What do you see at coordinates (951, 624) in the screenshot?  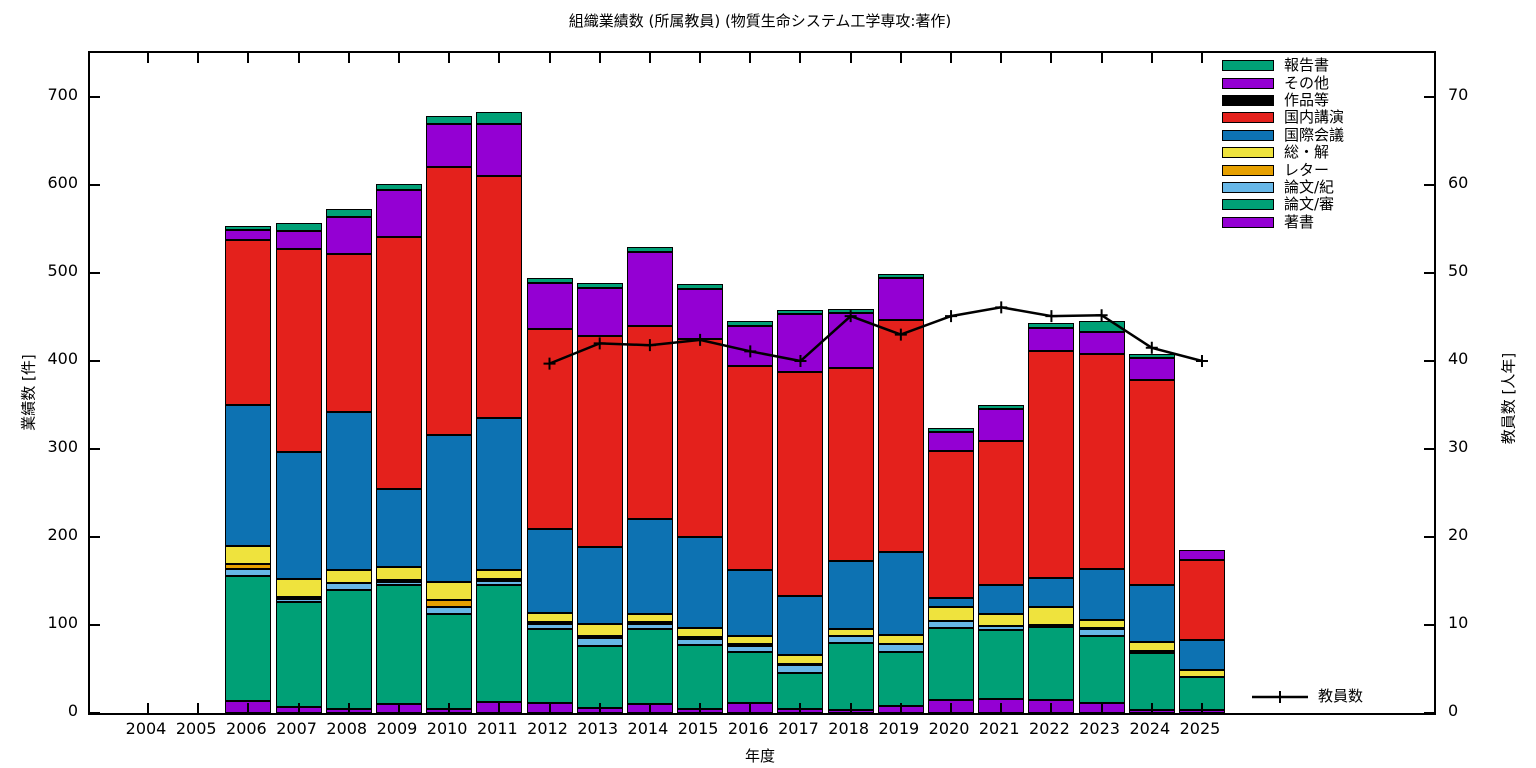 I see `bar-segment-論文/紀-2020` at bounding box center [951, 624].